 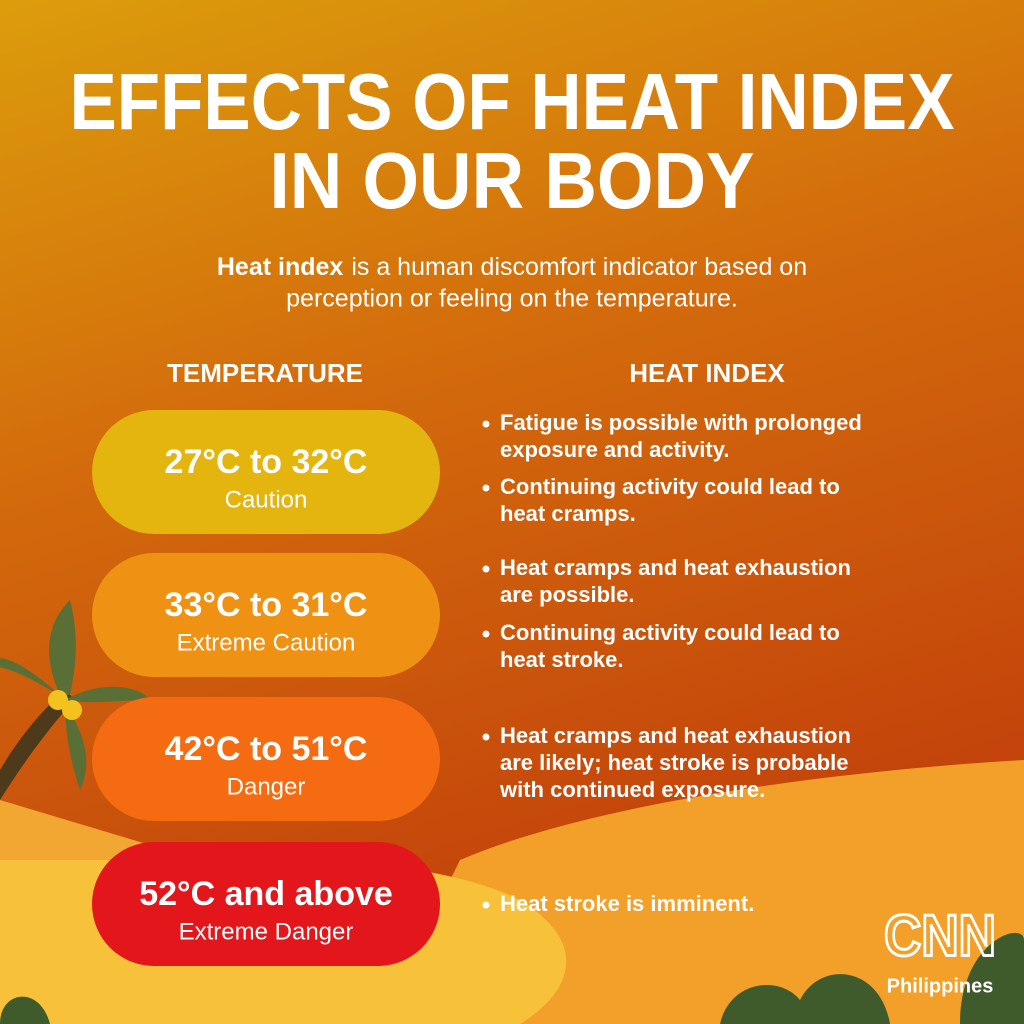 I want to click on bullet-text: Heat stroke is imminent., so click(x=627, y=903).